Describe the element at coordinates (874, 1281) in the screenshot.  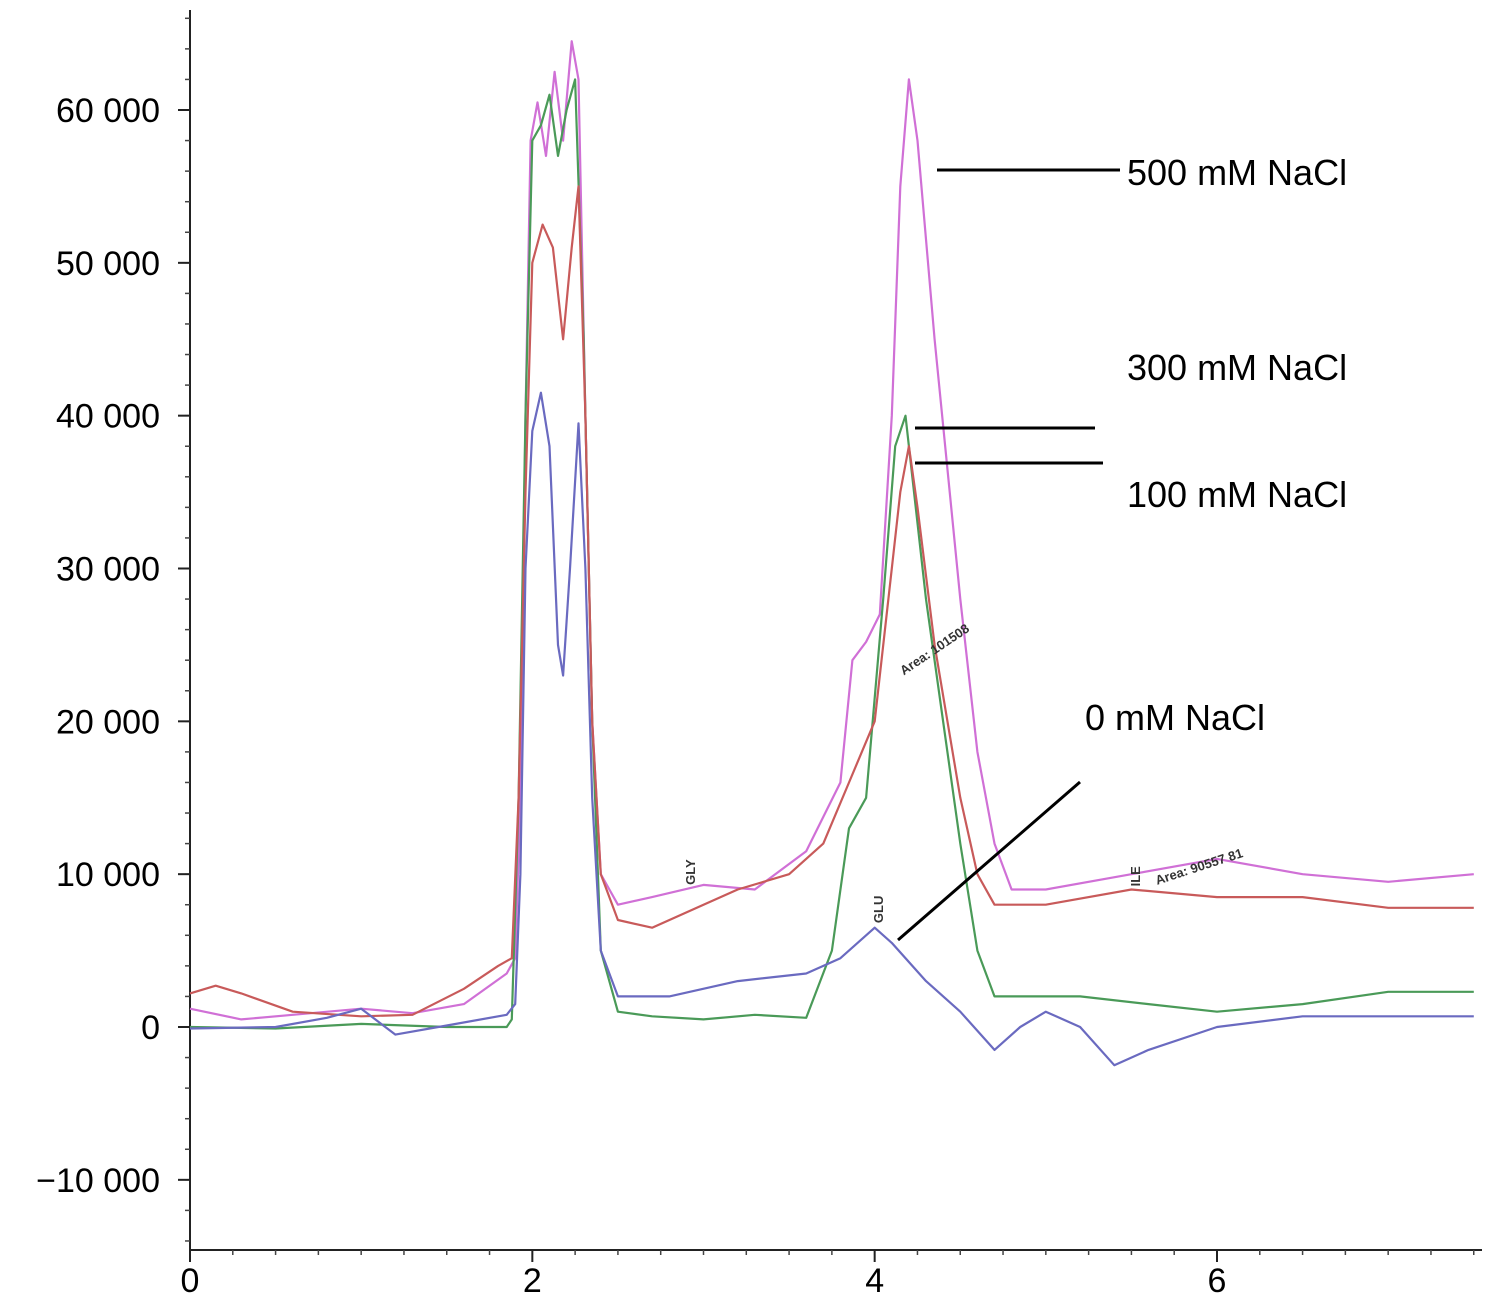
I see `x-tick-label: 4` at that location.